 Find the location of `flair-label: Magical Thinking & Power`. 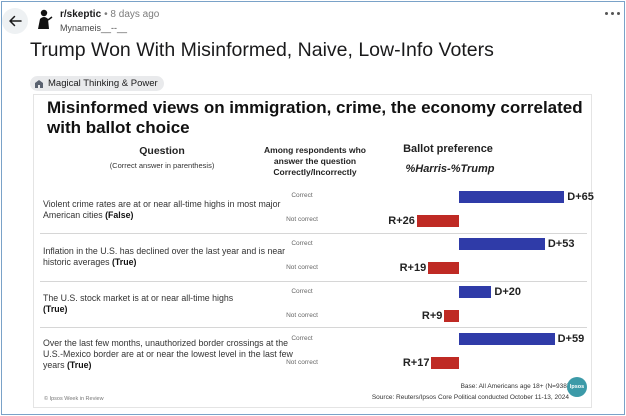

flair-label: Magical Thinking & Power is located at coordinates (103, 83).